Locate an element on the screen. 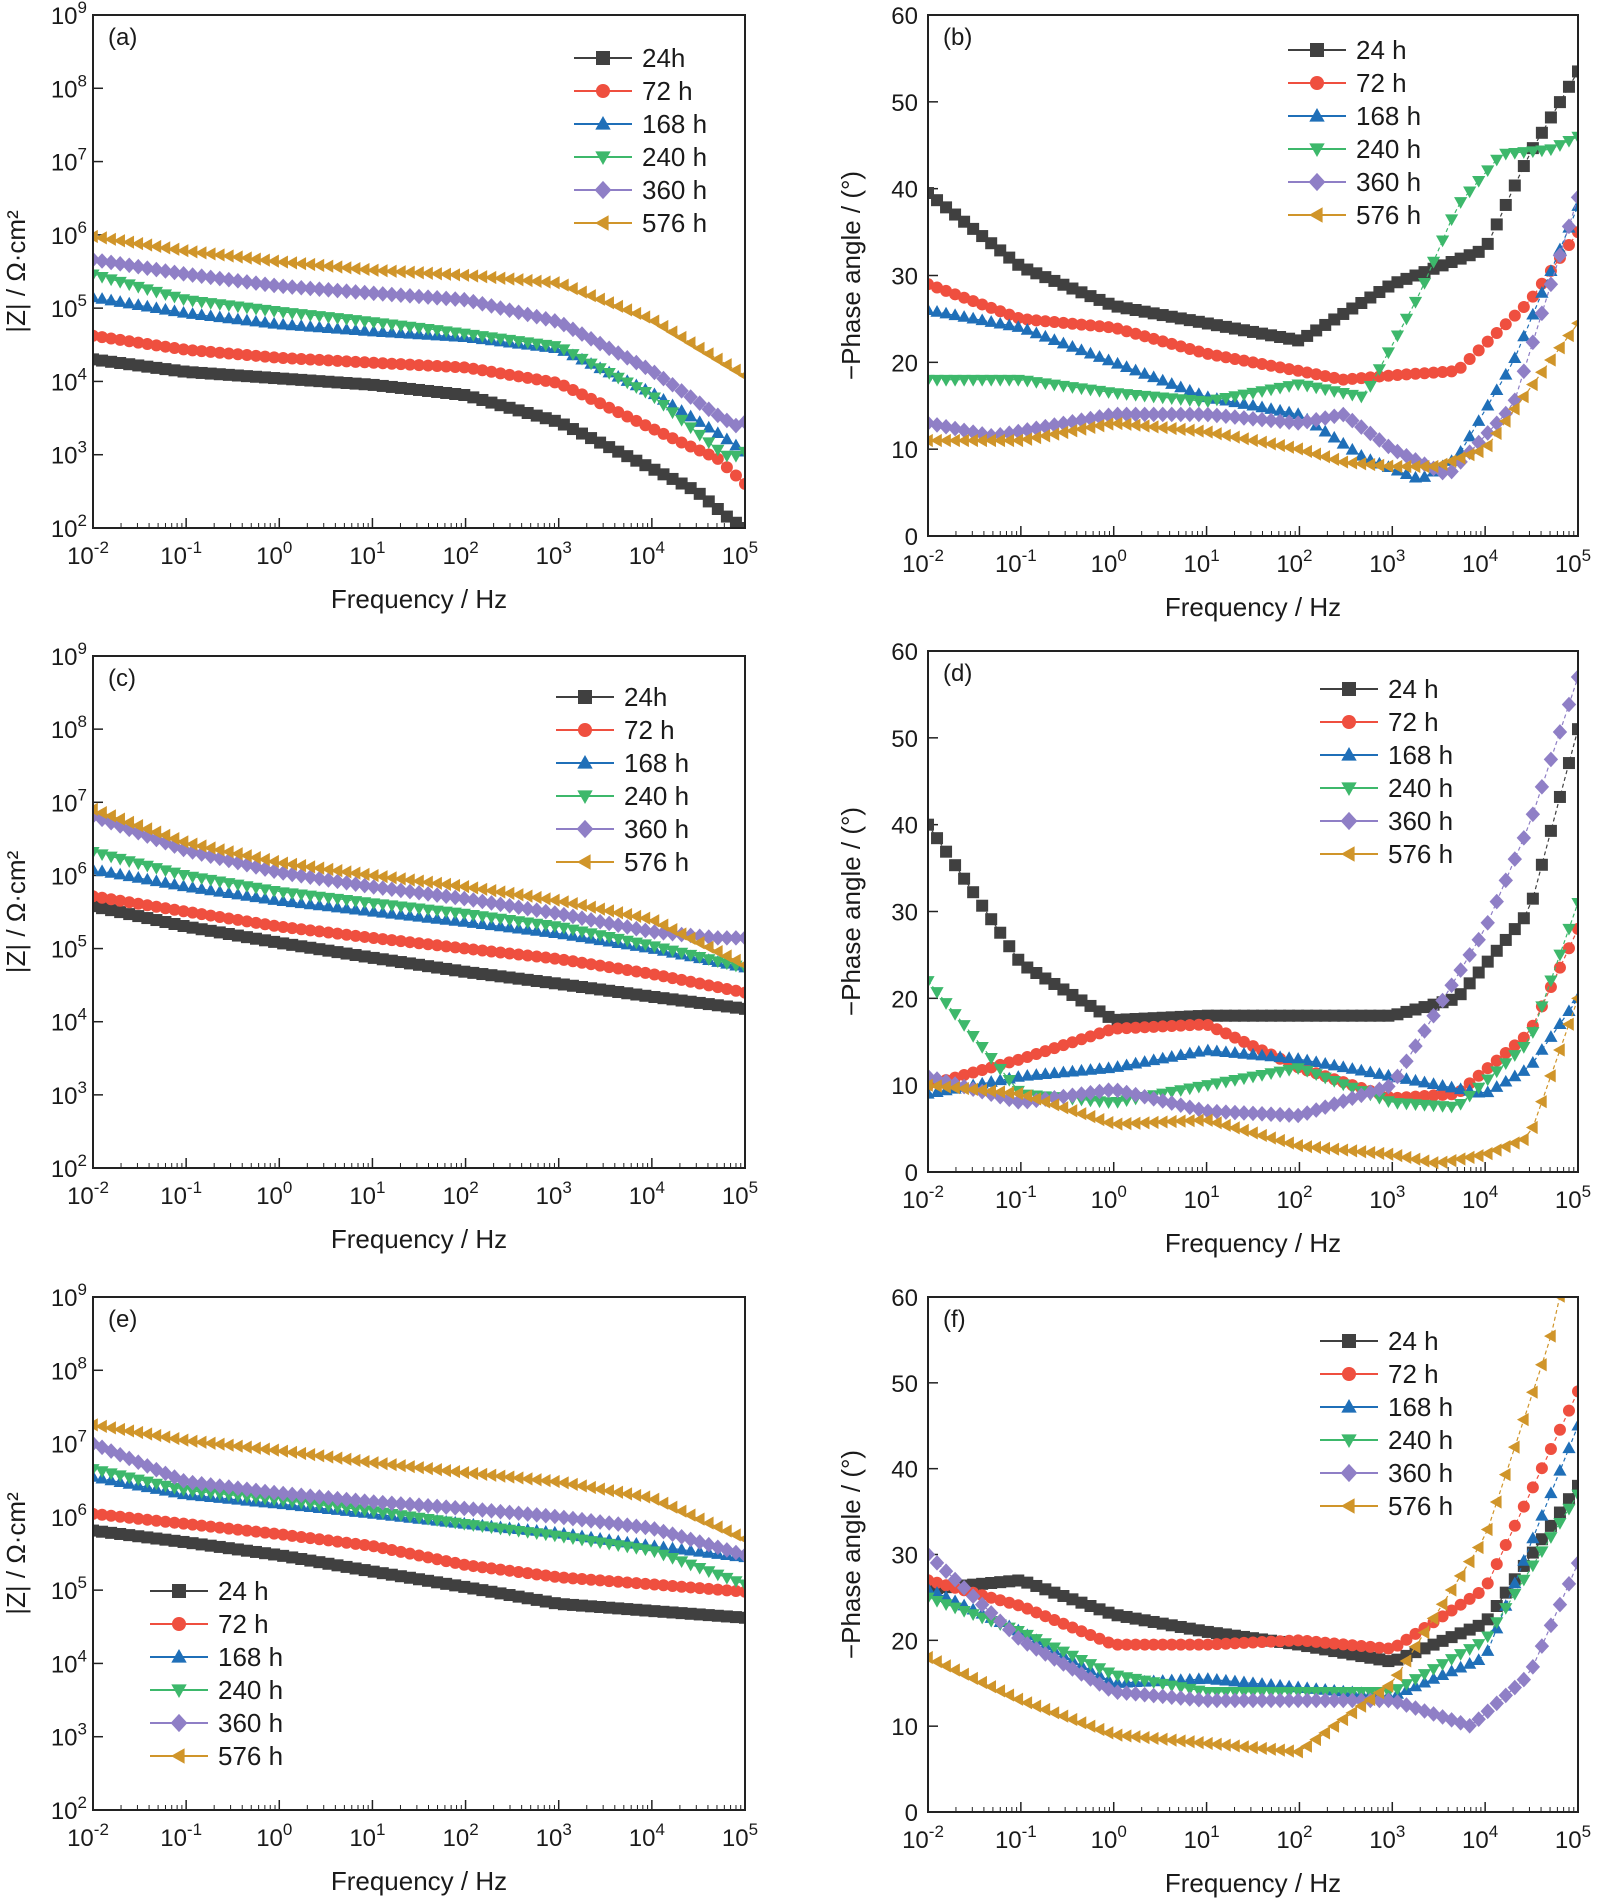 This screenshot has width=1600, height=1901. x-tick-label: 10⁻¹ is located at coordinates (181, 1194).